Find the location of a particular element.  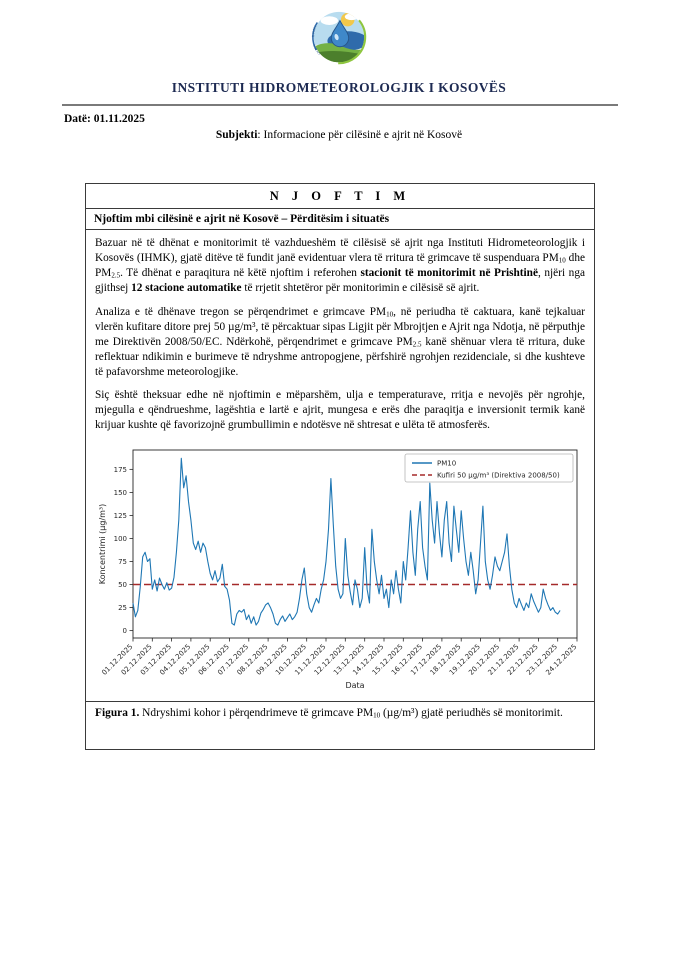

institute-title: INSTITUTI HIDROMETEOROLOGJIK I KOSOVËS is located at coordinates (339, 87).